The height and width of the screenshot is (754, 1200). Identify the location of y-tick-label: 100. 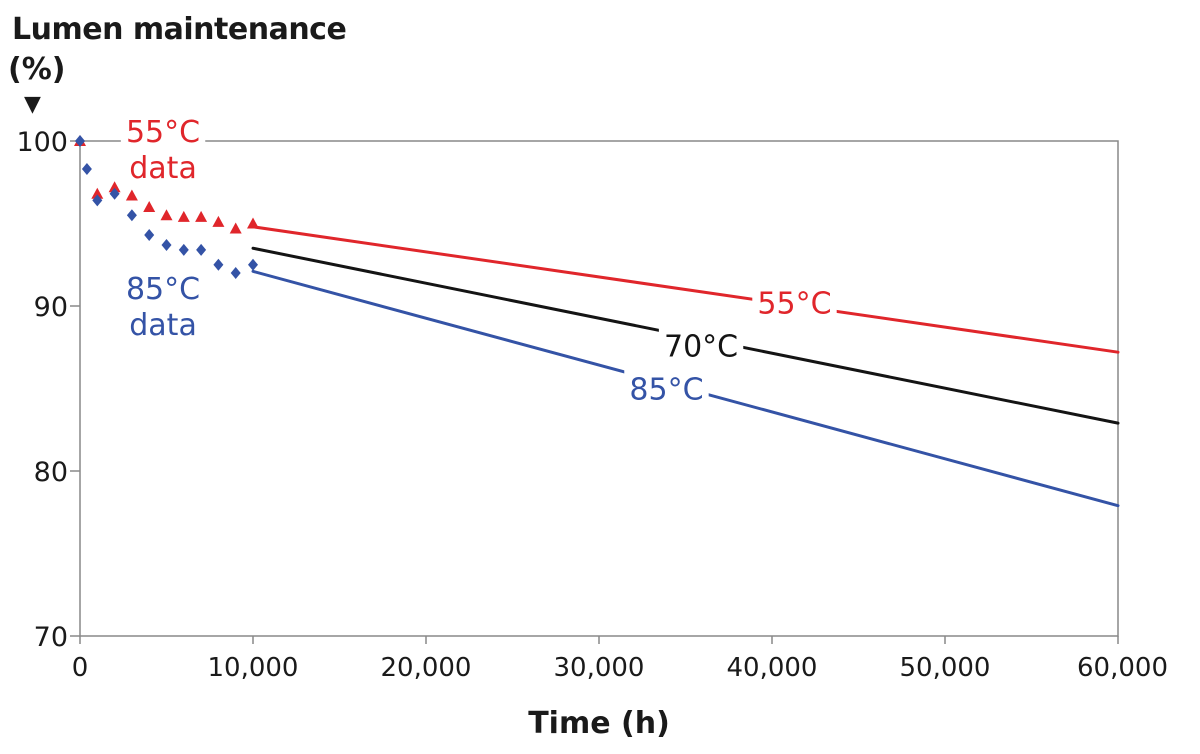
(42, 142).